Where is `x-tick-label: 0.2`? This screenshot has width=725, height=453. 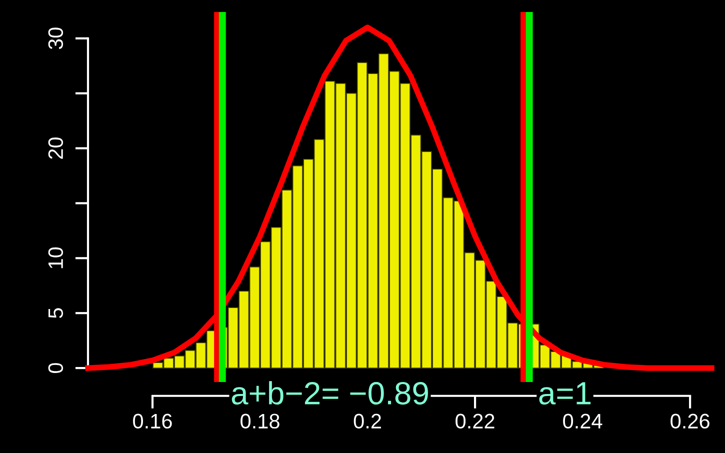 x-tick-label: 0.2 is located at coordinates (367, 421).